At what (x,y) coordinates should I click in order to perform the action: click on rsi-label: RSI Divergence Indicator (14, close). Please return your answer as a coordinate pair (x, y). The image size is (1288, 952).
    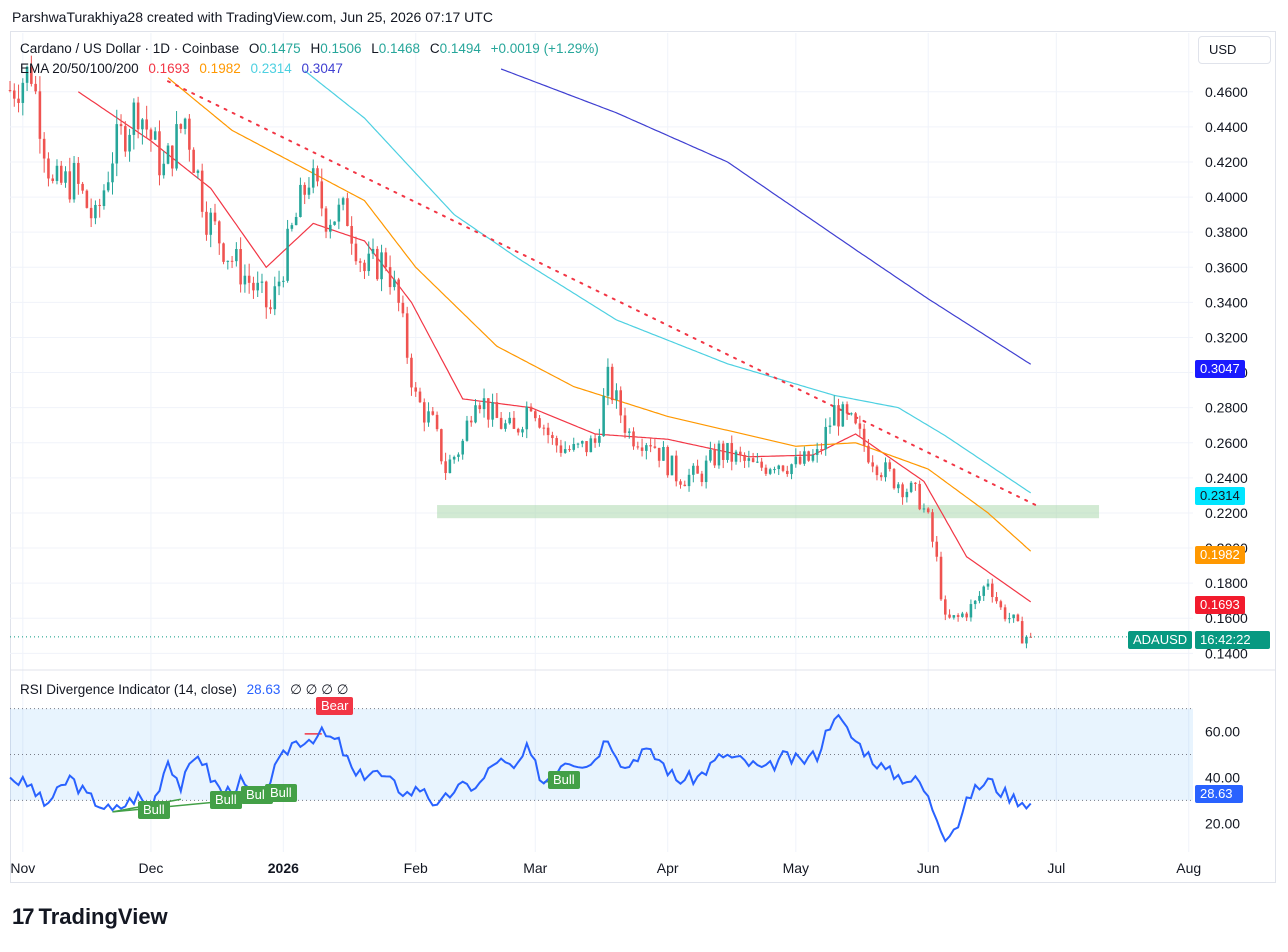
    Looking at the image, I should click on (128, 689).